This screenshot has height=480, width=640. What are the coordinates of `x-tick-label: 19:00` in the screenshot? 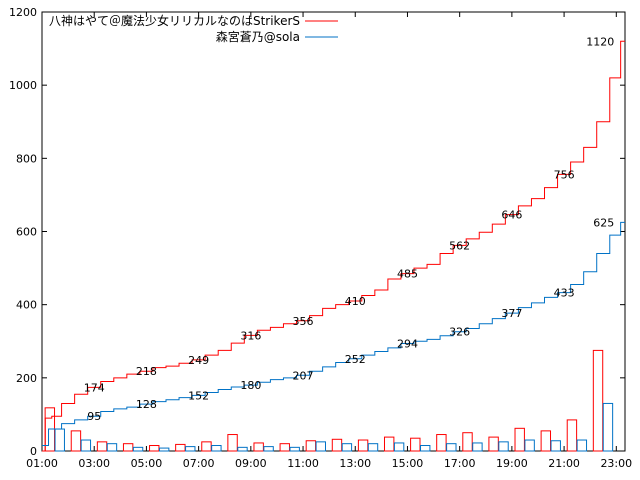 It's located at (512, 463).